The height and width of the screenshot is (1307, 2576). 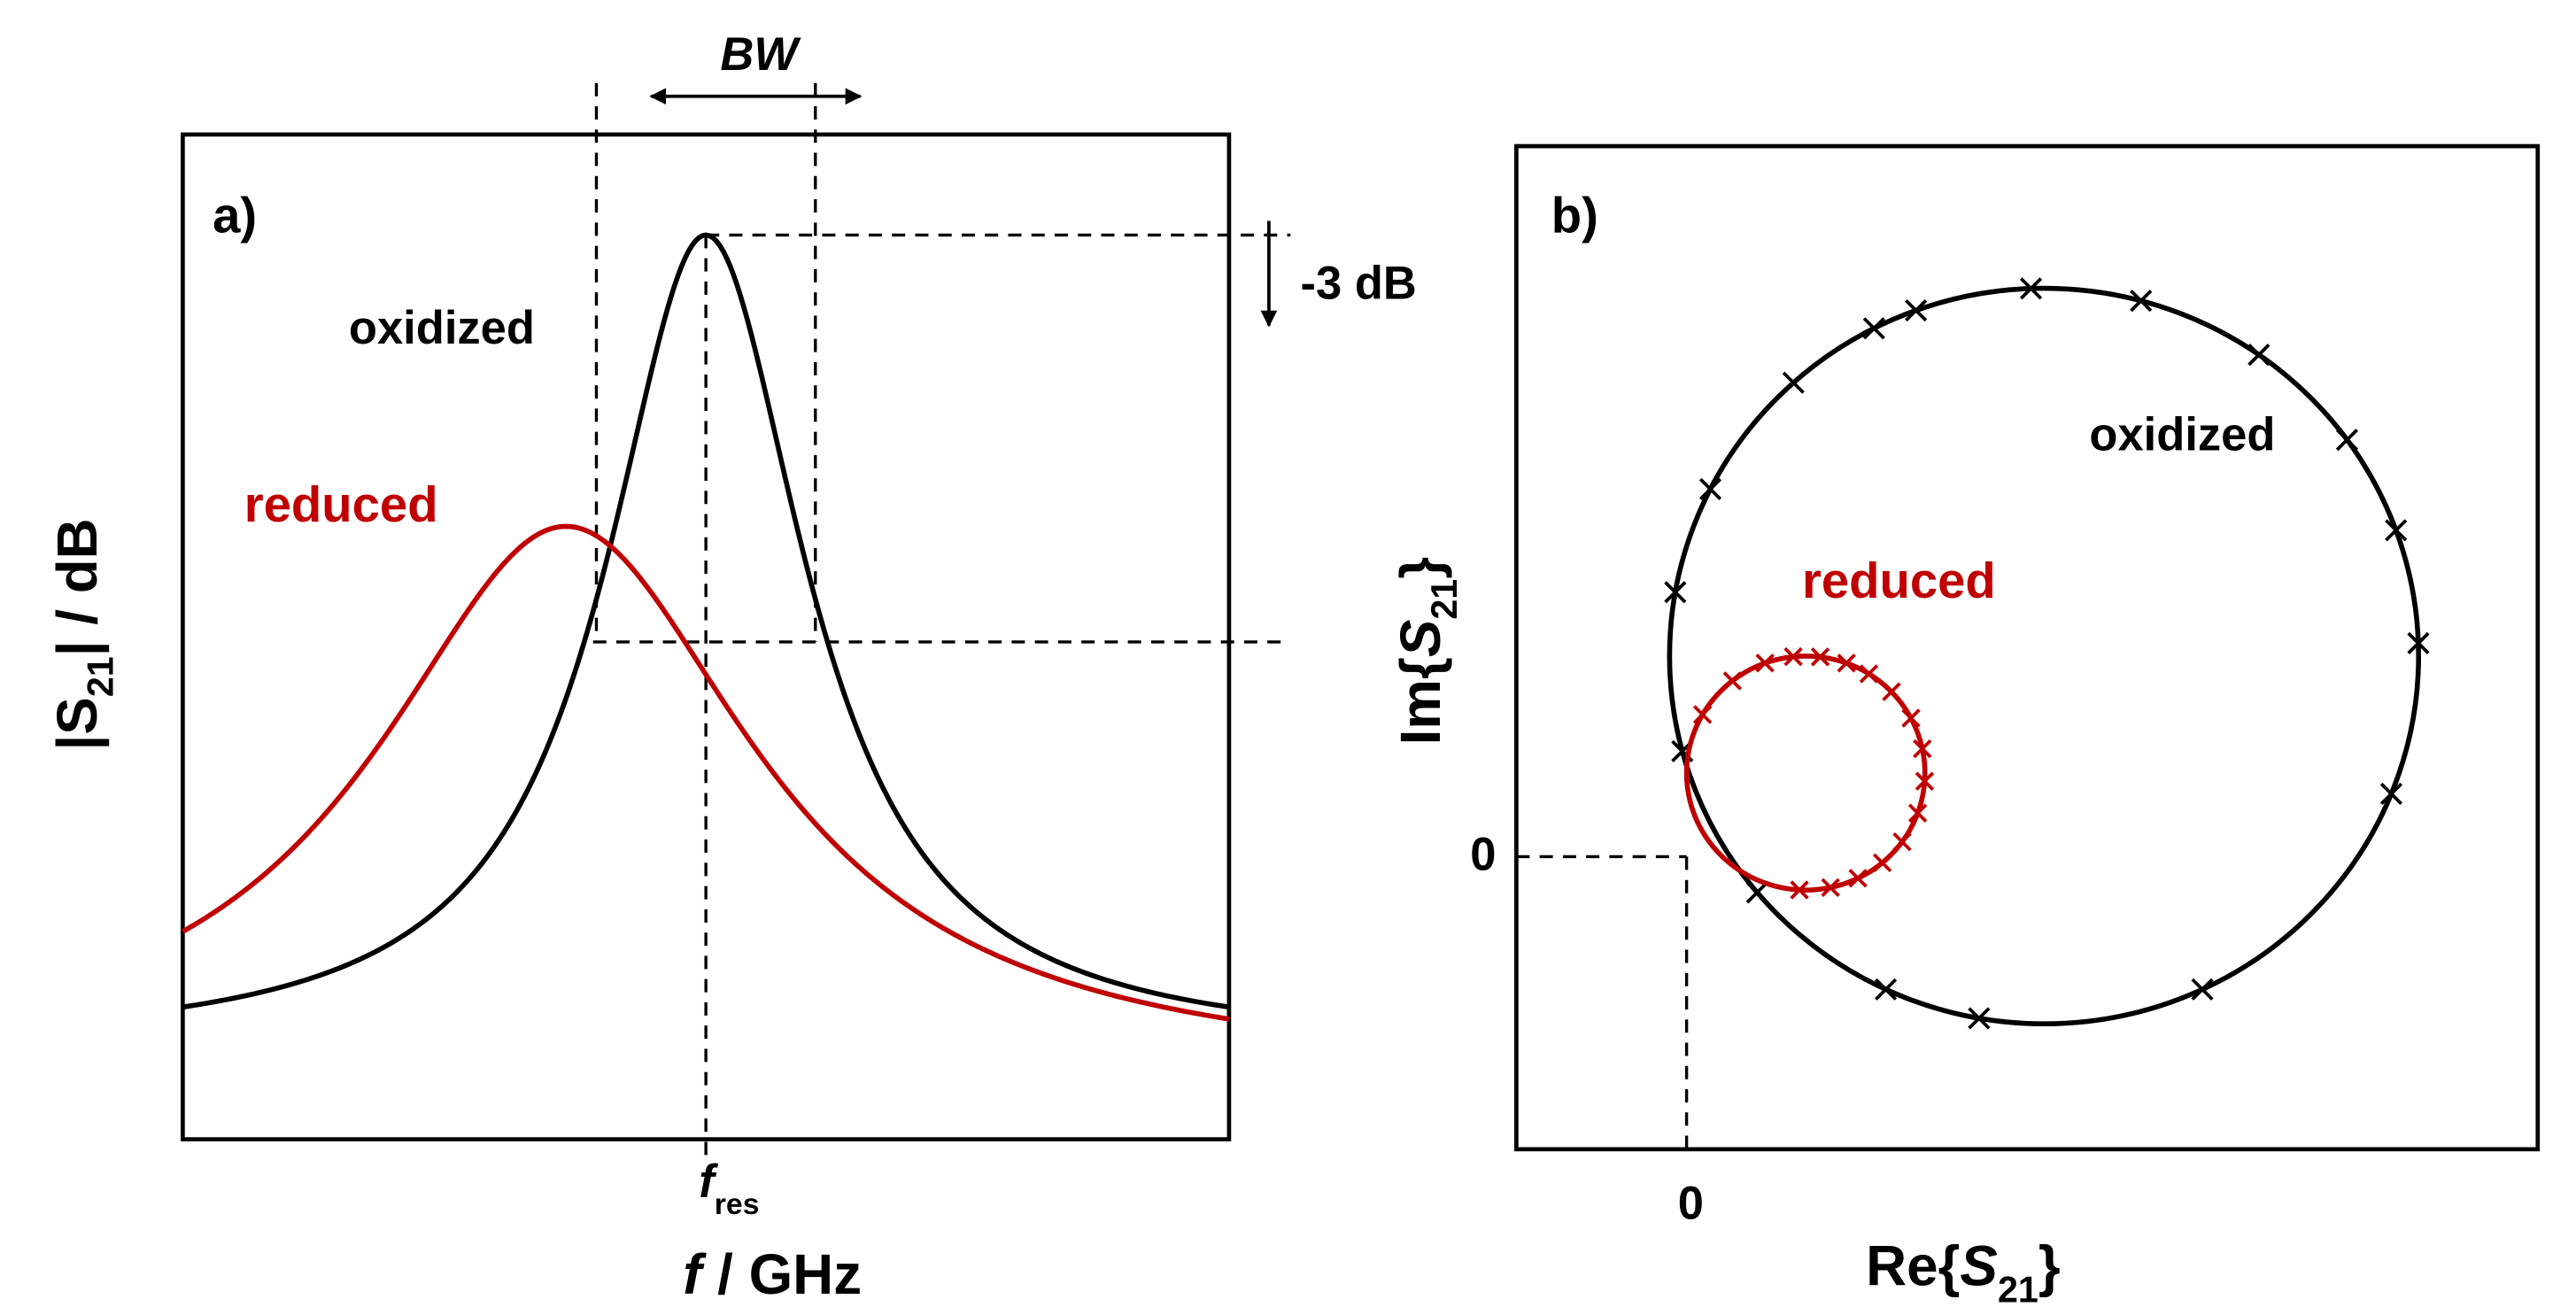 What do you see at coordinates (1899, 580) in the screenshot?
I see `legend-reduced-b: reduced` at bounding box center [1899, 580].